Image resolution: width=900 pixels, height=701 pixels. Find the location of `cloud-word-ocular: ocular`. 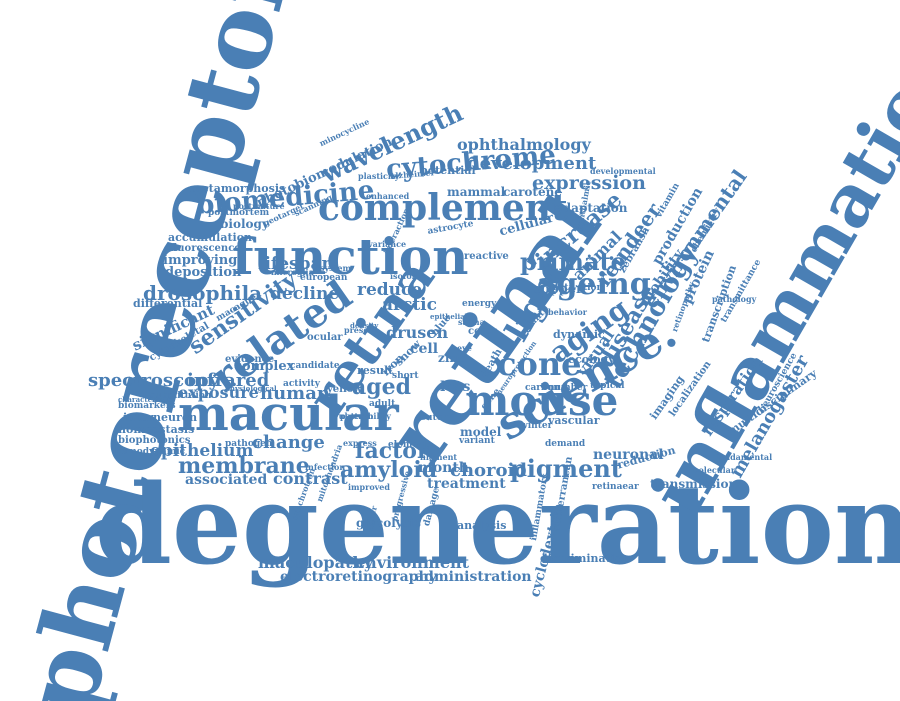

cloud-word-ocular: ocular is located at coordinates (325, 337).